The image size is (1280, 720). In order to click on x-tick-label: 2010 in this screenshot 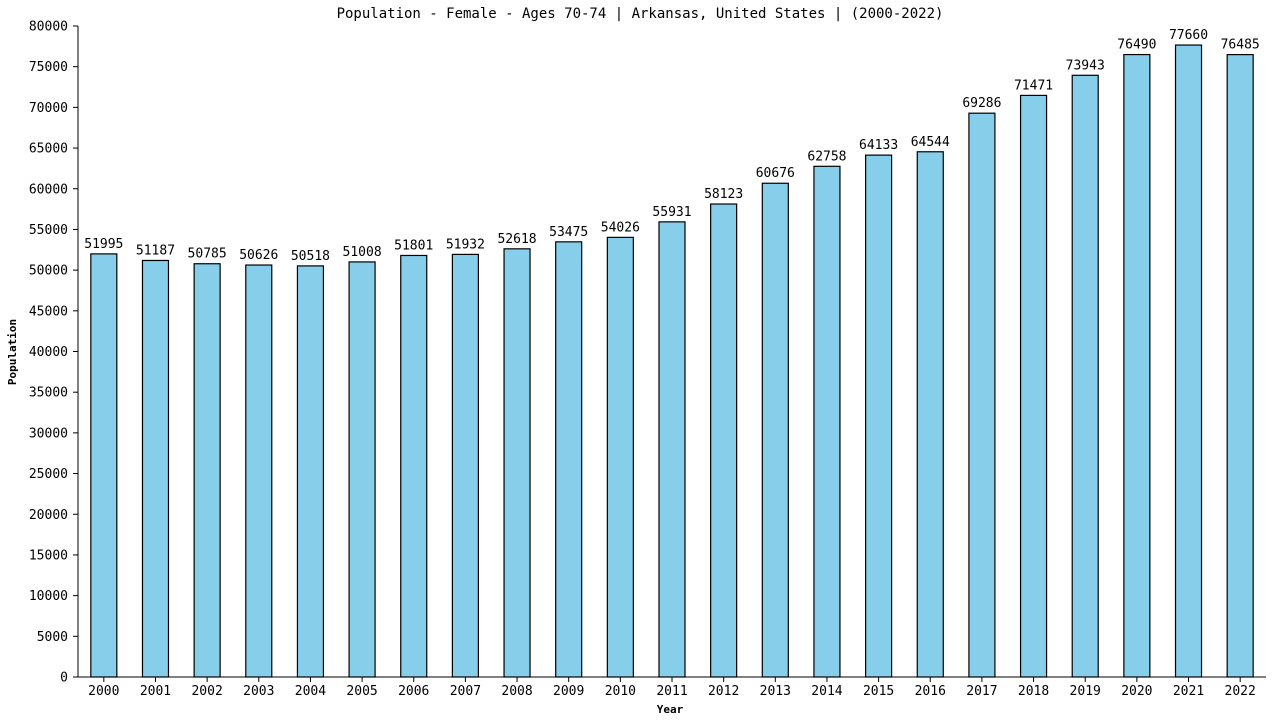, I will do `click(620, 691)`.